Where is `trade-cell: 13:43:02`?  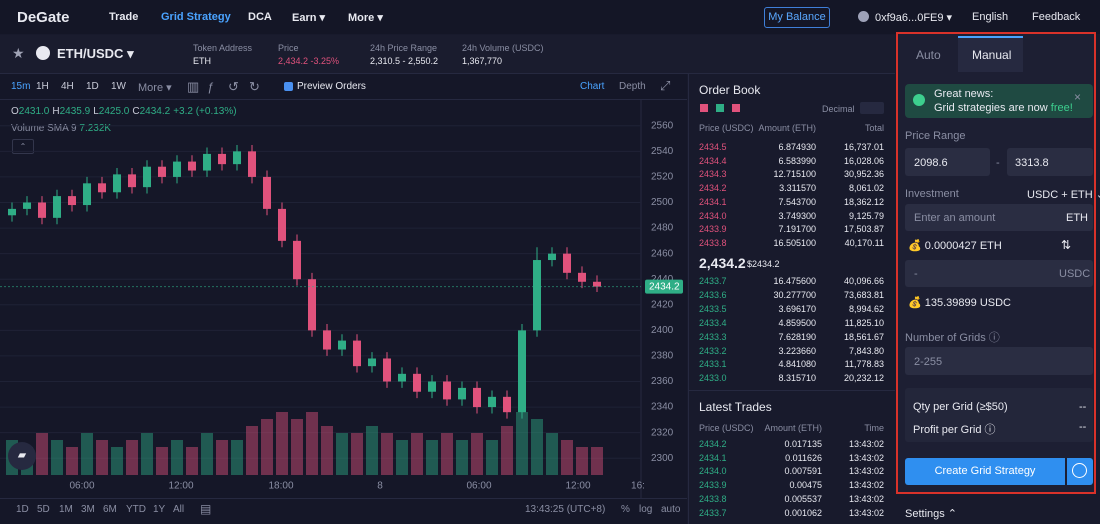
trade-cell: 13:43:02 is located at coordinates (866, 457).